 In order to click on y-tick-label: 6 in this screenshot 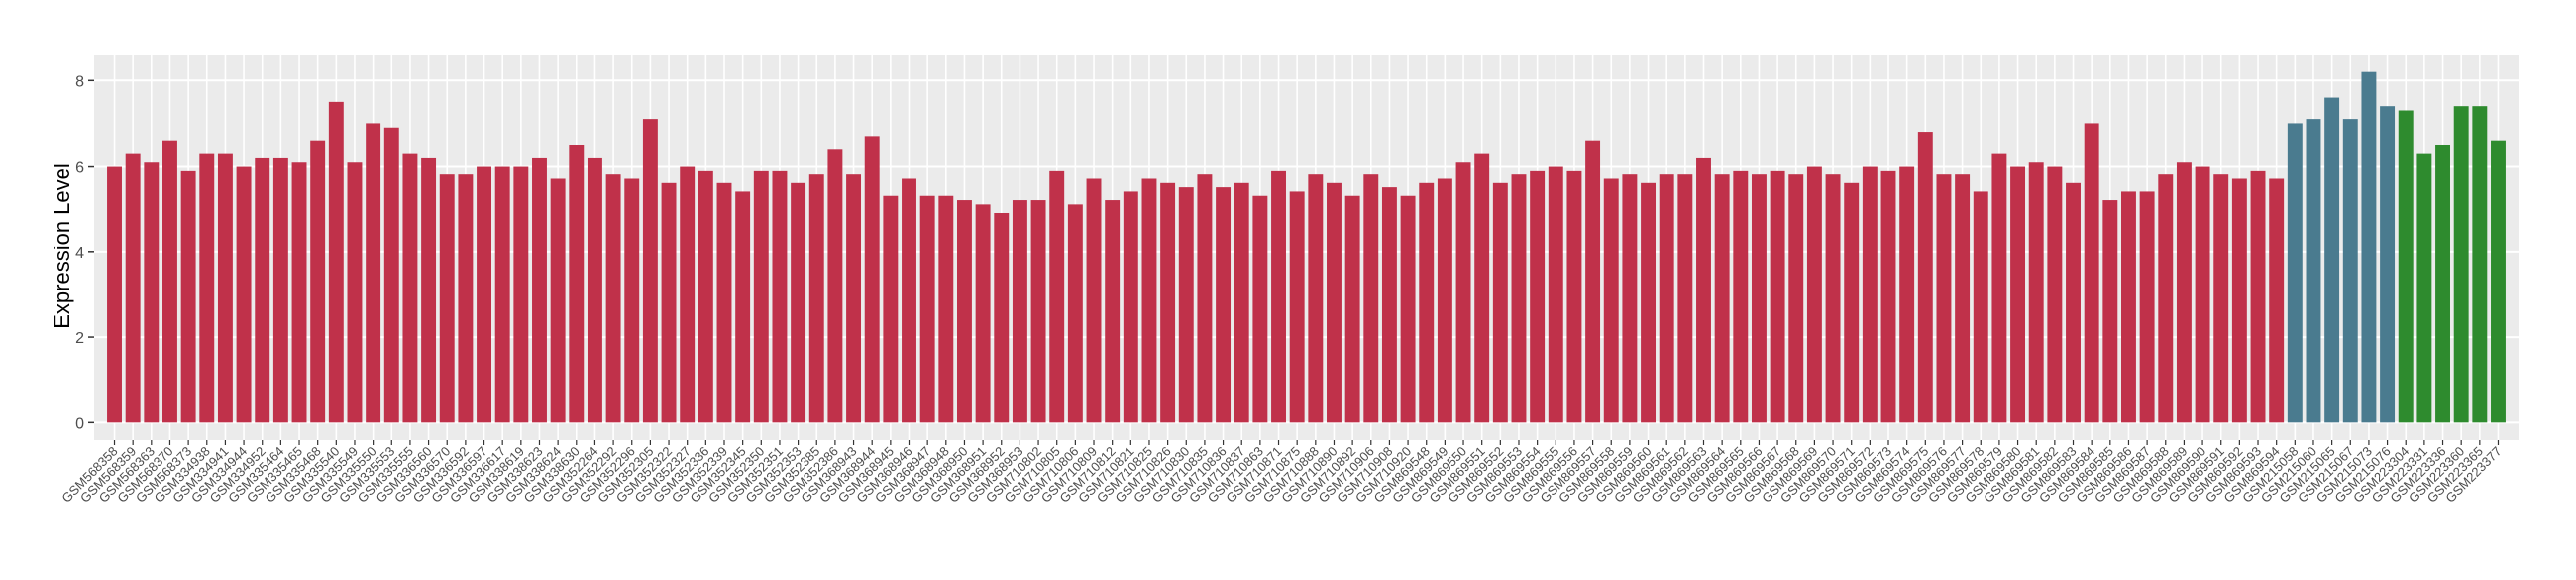, I will do `click(79, 168)`.